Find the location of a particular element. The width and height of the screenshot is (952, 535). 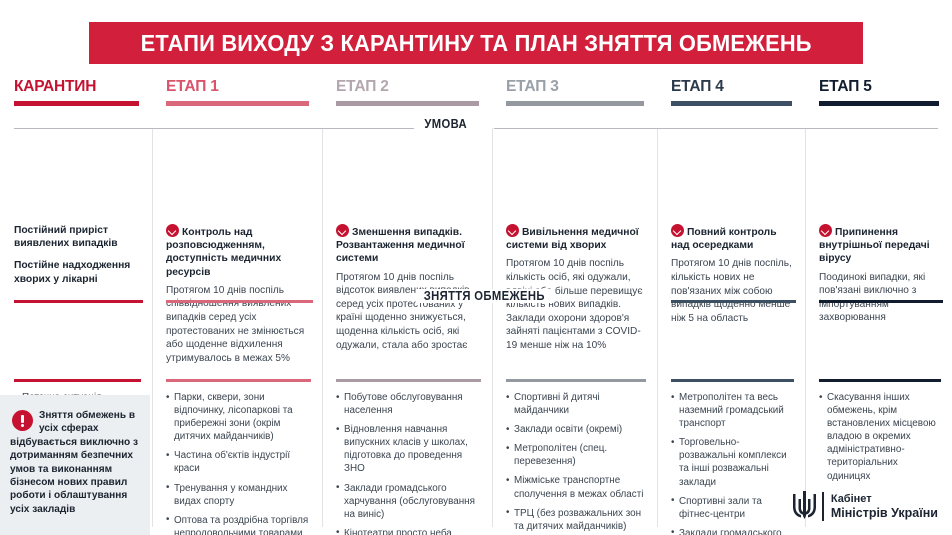

list-item: Метрополітен (спец. перевезення) is located at coordinates (577, 455).